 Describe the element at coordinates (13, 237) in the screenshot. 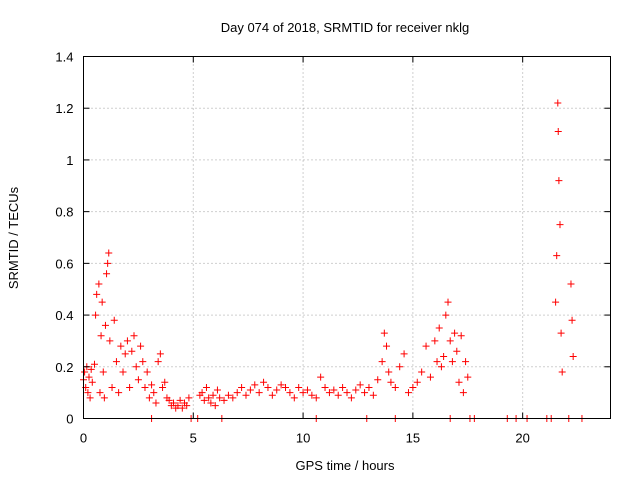

I see `y-axis-label: SRMTID / TECUs` at that location.